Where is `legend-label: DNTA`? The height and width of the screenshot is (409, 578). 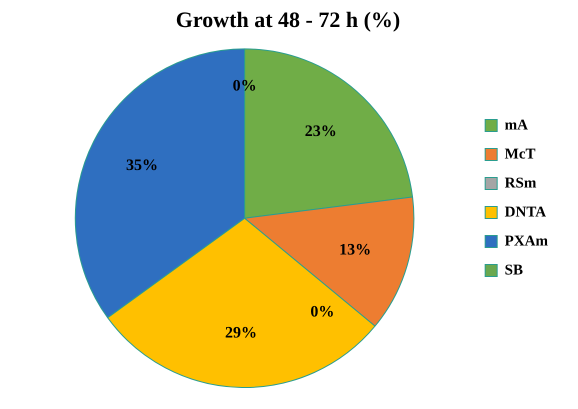
legend-label: DNTA is located at coordinates (525, 212).